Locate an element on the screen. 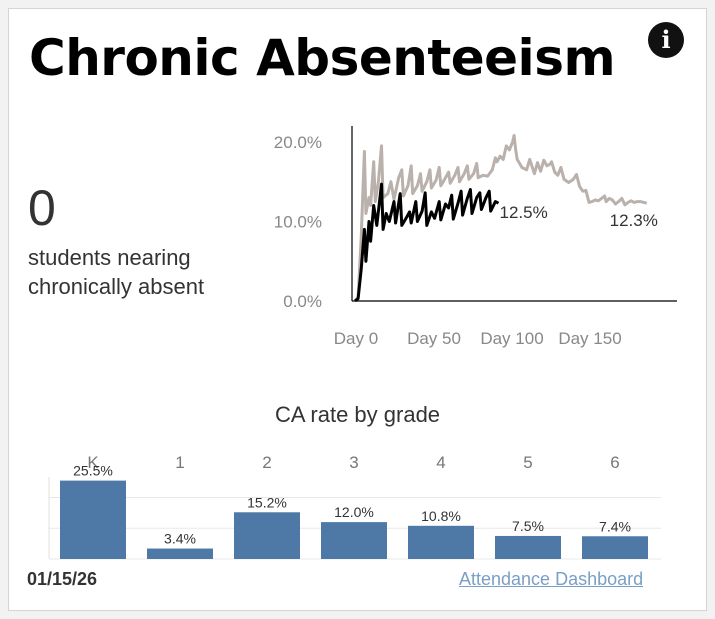  y-tick-label: 10.0% is located at coordinates (298, 221).